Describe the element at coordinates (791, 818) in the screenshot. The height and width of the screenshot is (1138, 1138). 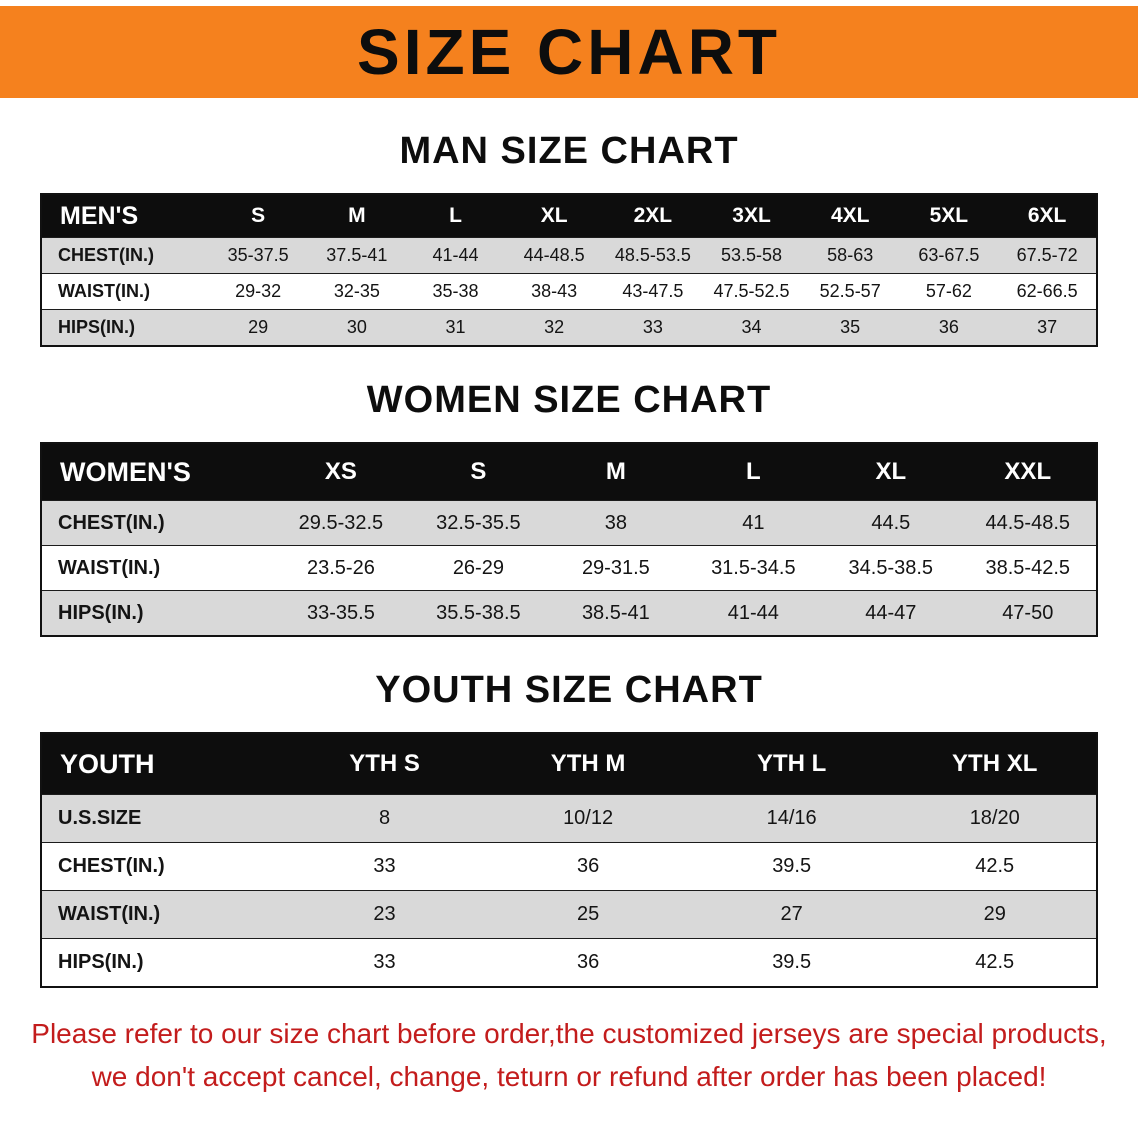
I see `size-value: 14/16` at that location.